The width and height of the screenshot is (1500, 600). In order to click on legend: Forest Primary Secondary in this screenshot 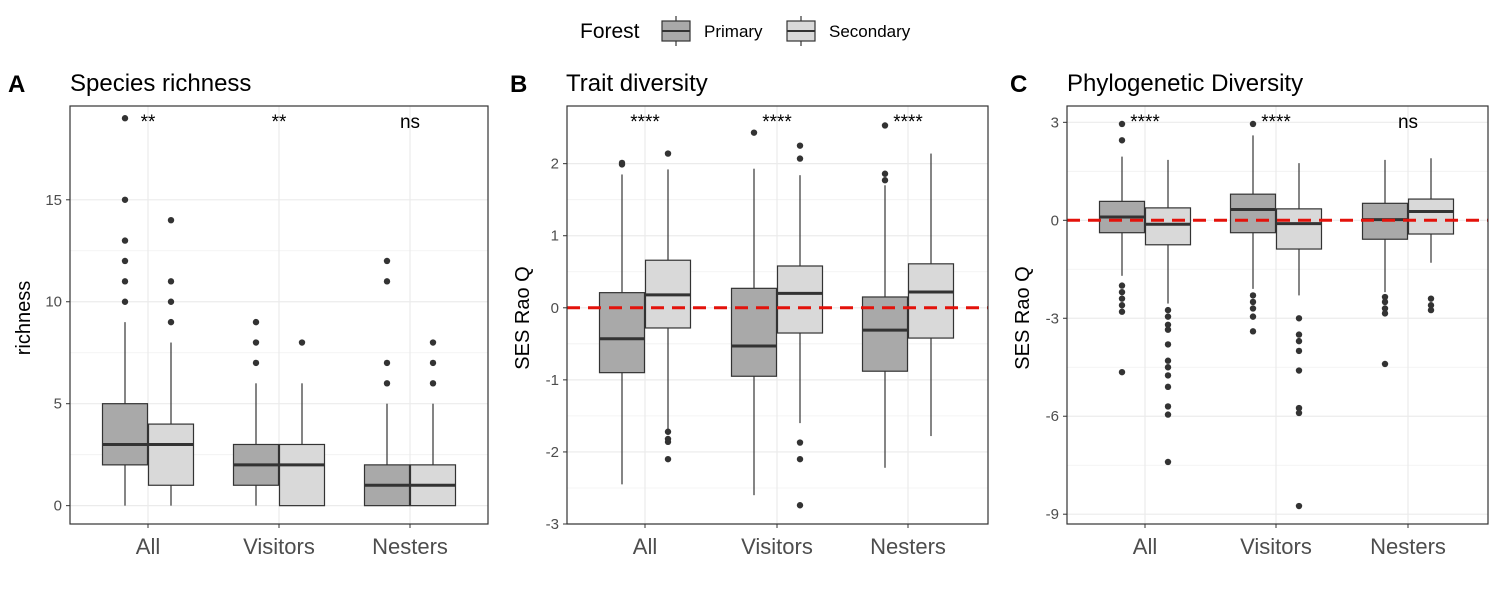, I will do `click(745, 31)`.